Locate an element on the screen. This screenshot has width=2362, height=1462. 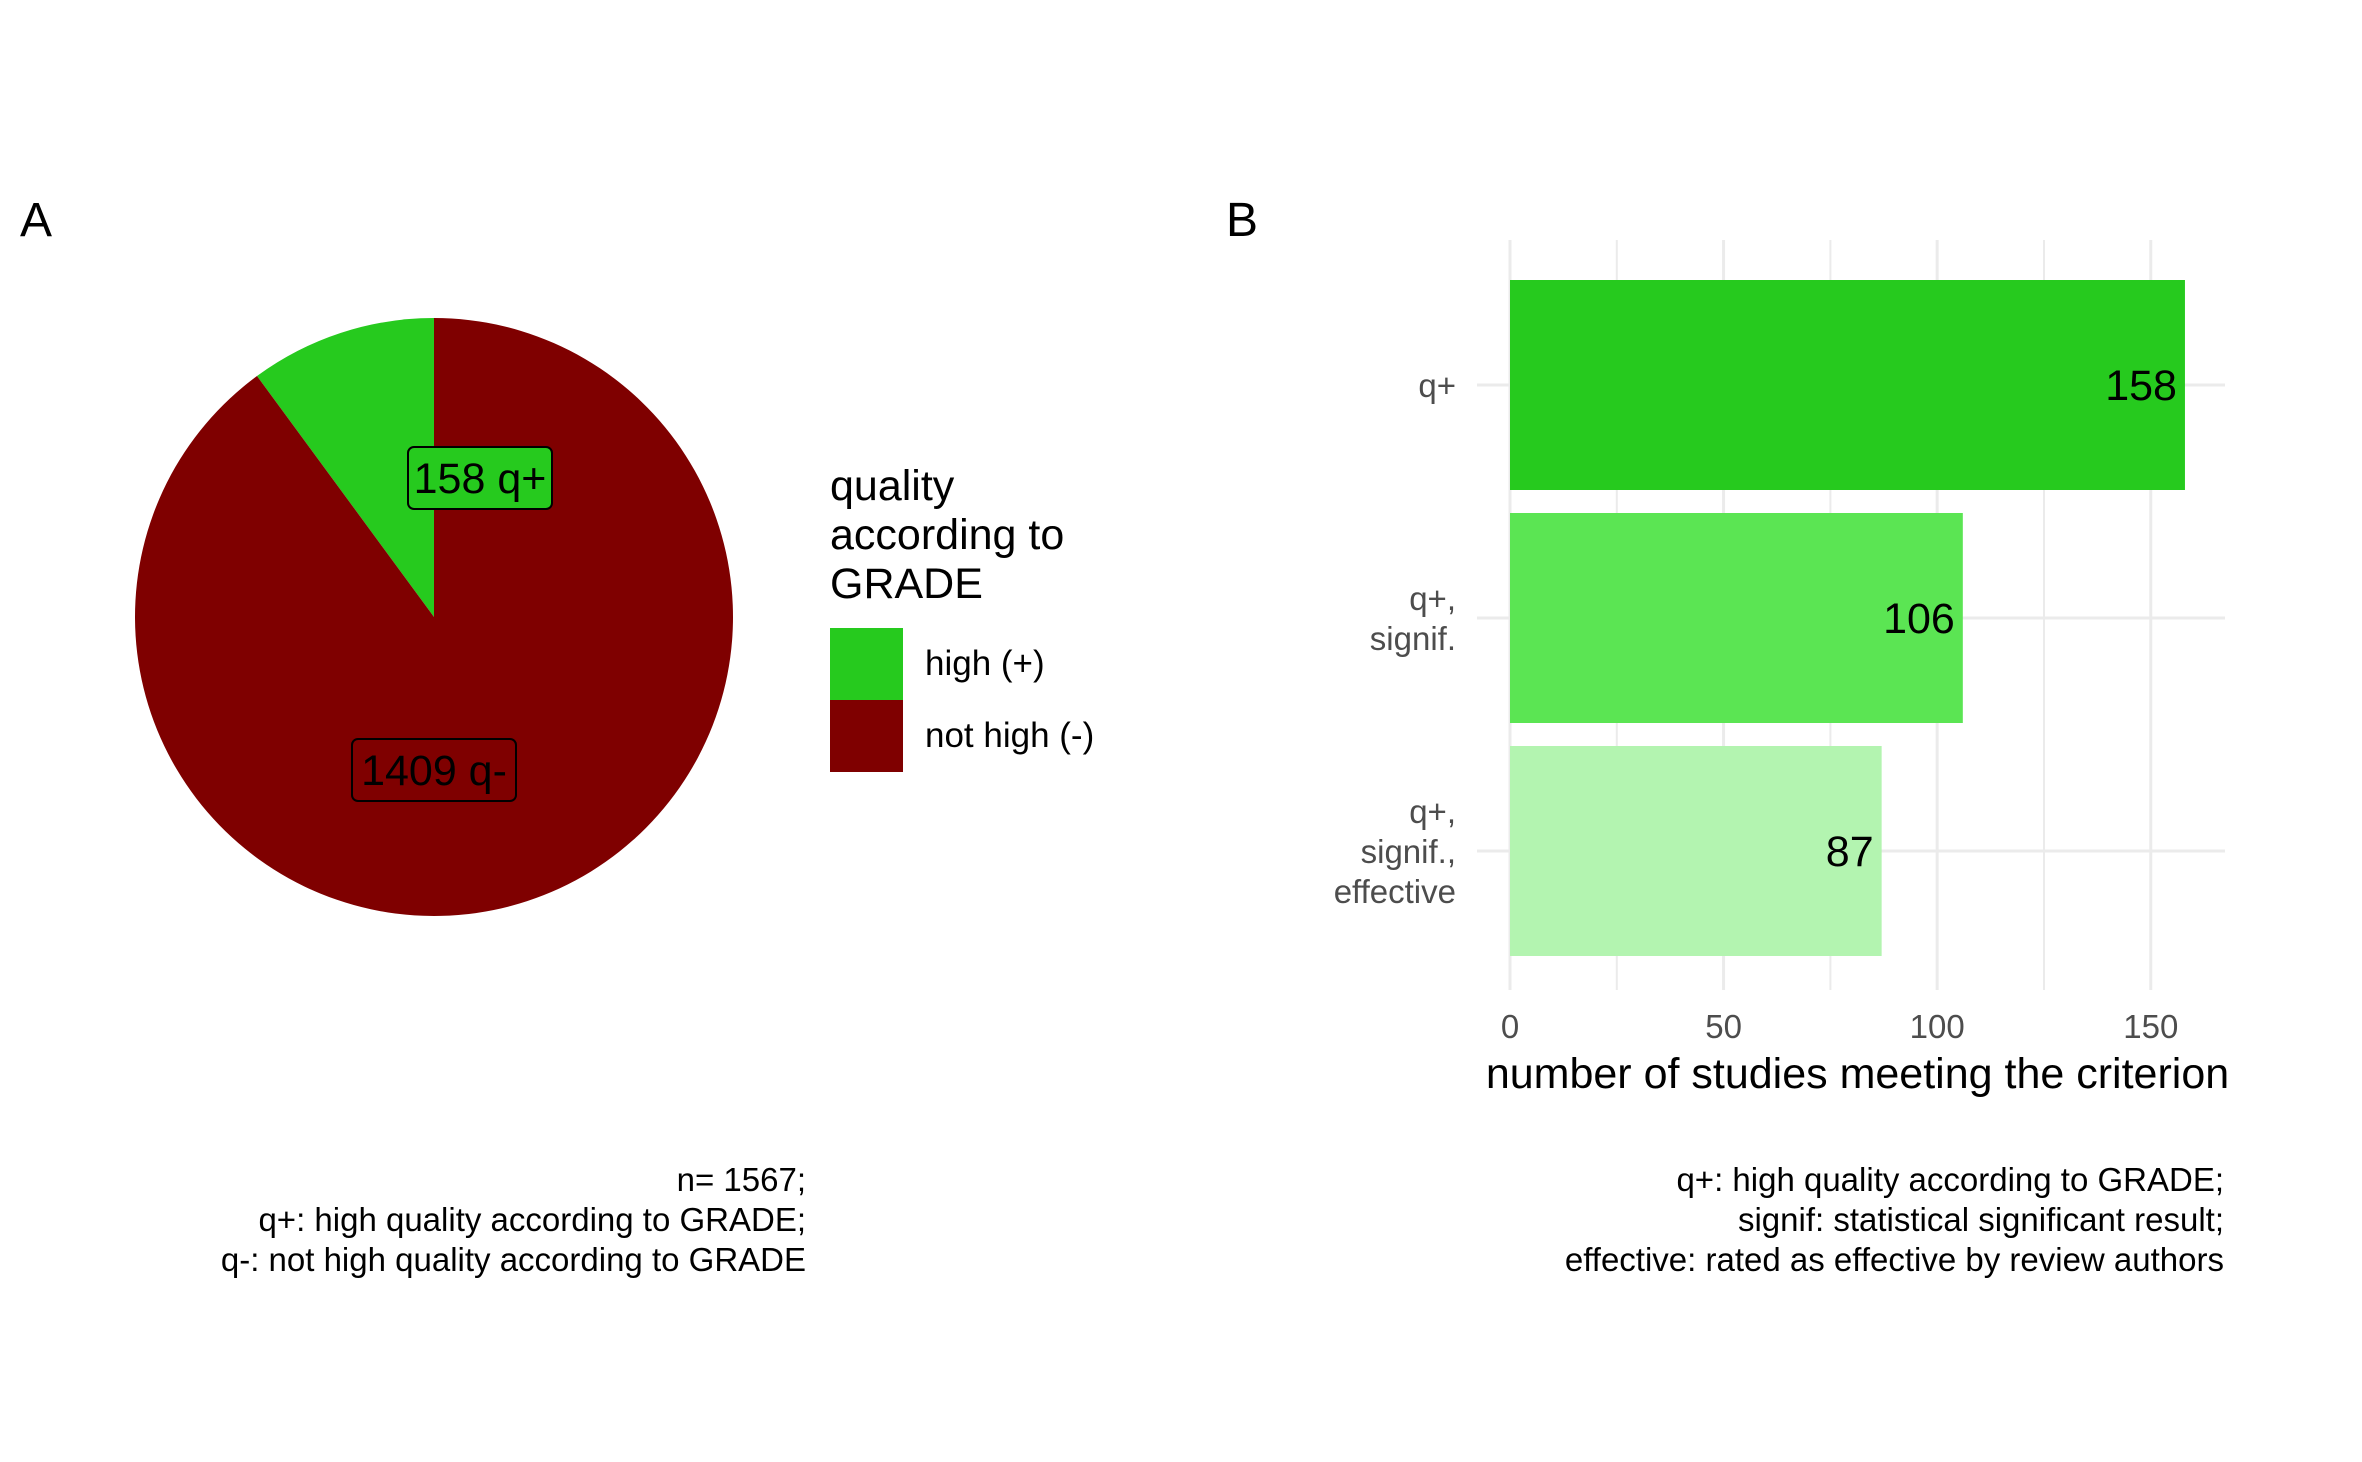
legend-title-line: quality is located at coordinates (892, 486).